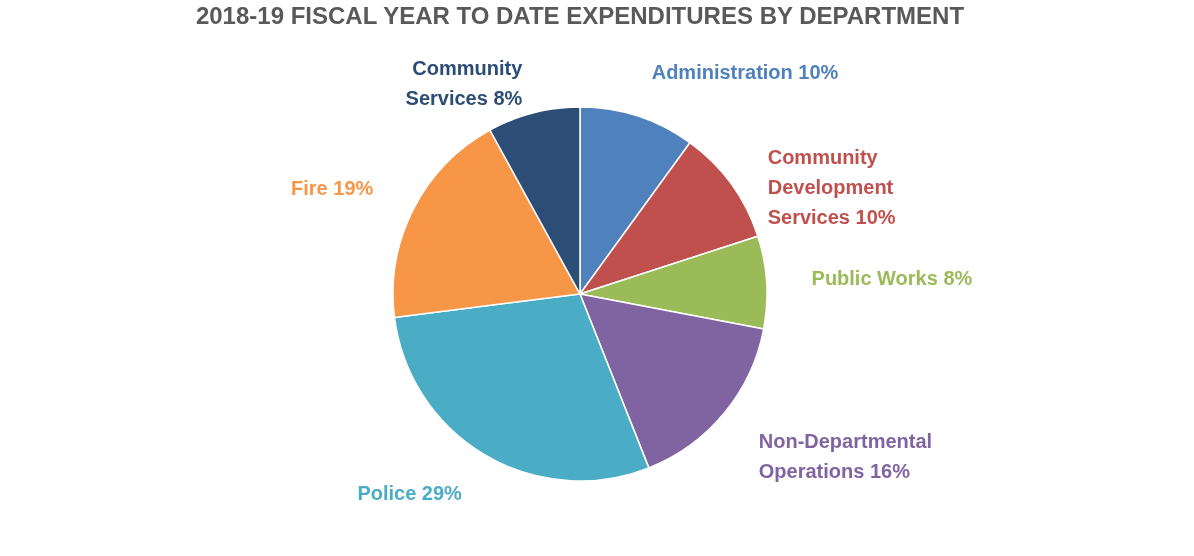 The height and width of the screenshot is (556, 1194). I want to click on slice-label: Non-Departmental Operations 16%, so click(845, 455).